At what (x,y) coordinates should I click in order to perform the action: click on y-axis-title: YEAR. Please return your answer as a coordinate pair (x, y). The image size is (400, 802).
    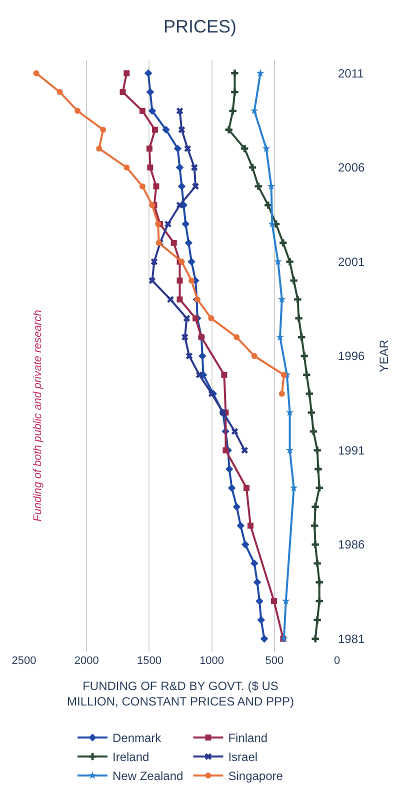
    Looking at the image, I should click on (383, 355).